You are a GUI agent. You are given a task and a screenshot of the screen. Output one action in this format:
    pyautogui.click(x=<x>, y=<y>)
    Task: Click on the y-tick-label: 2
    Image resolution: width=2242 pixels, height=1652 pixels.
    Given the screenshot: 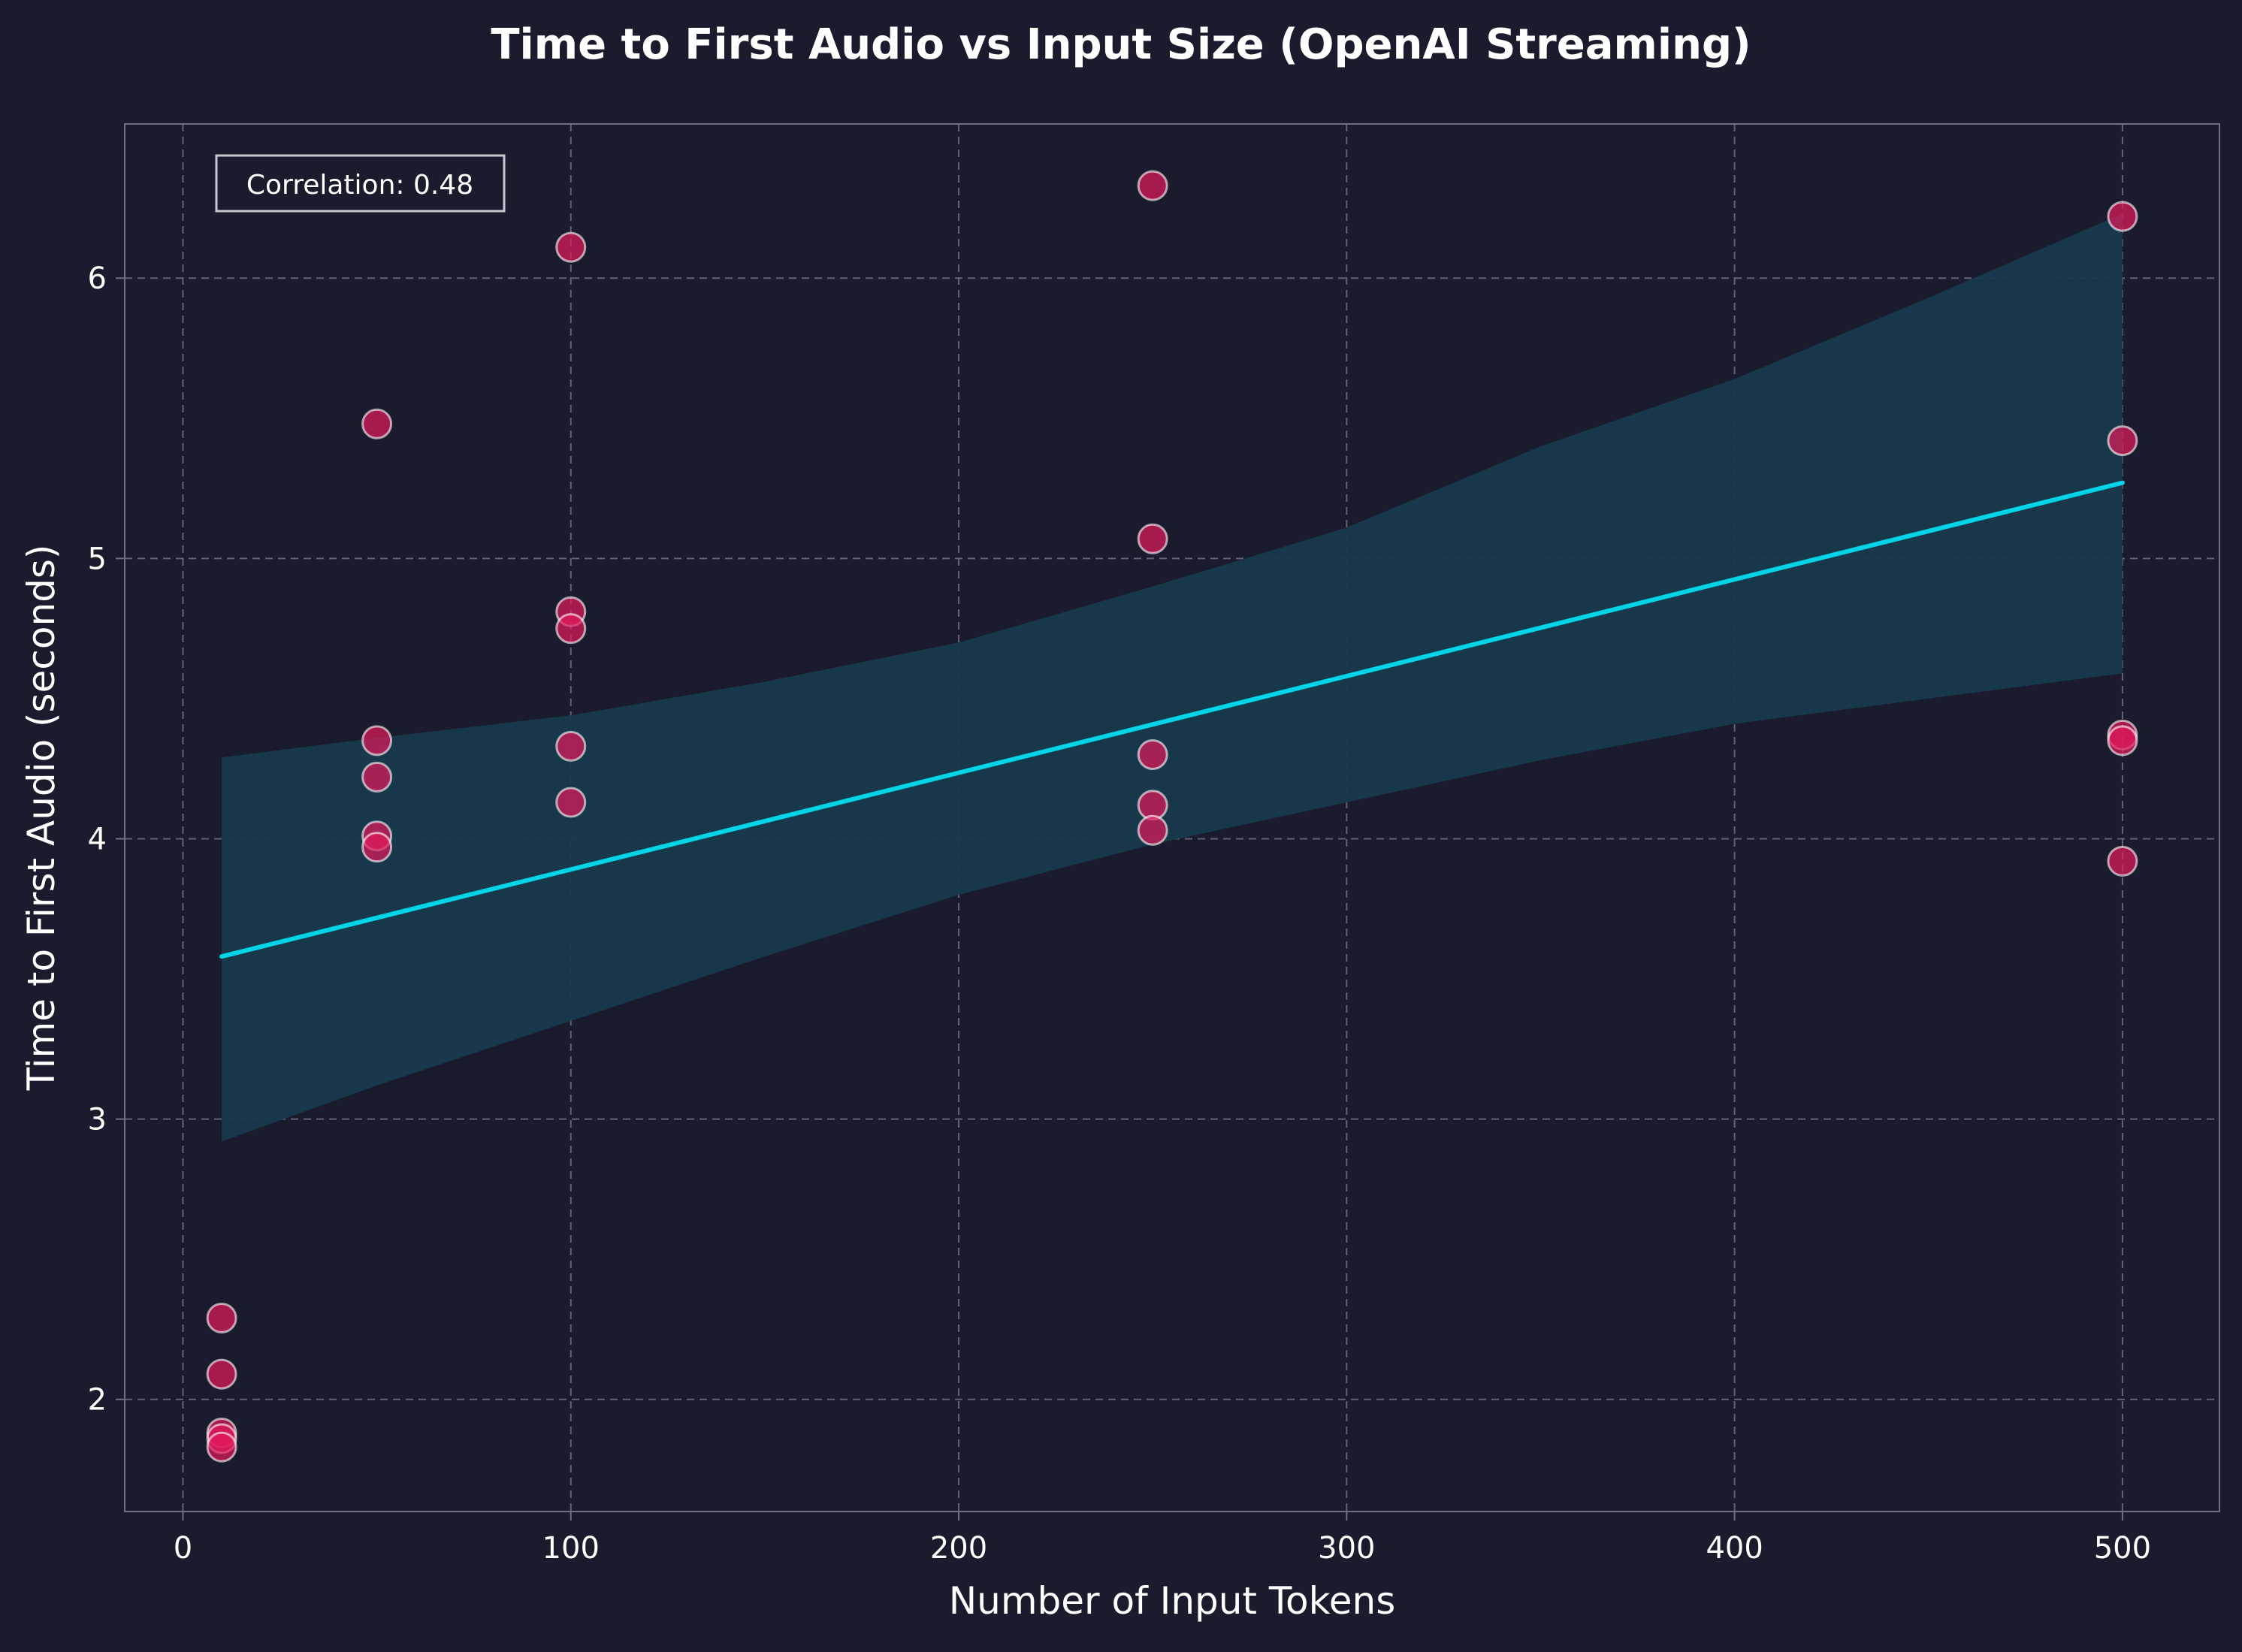 What is the action you would take?
    pyautogui.click(x=97, y=1400)
    